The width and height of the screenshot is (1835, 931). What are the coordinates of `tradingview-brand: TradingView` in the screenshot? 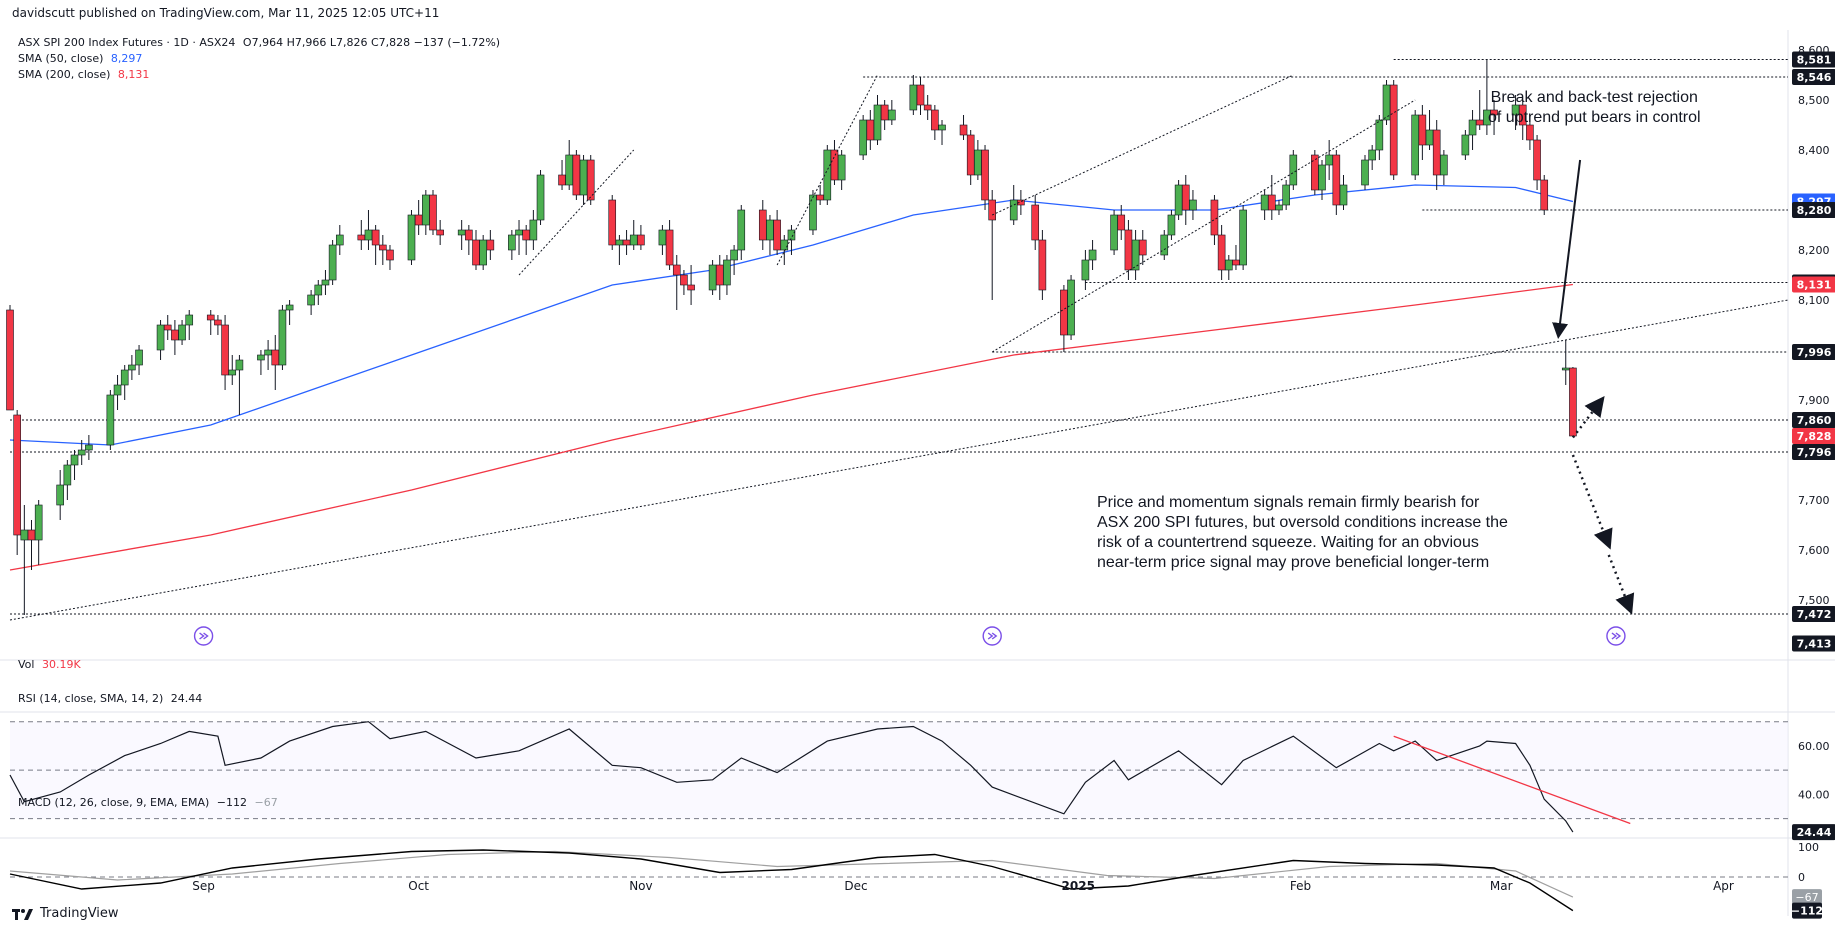 It's located at (65, 913).